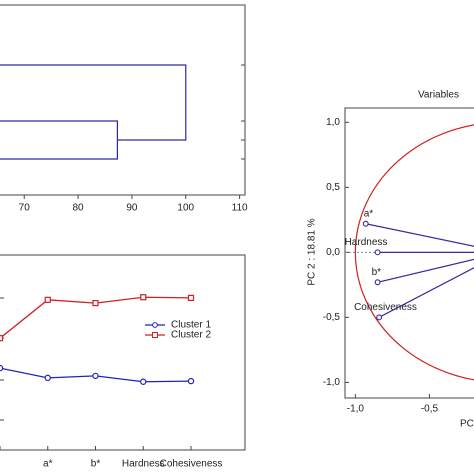  I want to click on y-axis-label: PC 2 : 18.81 %, so click(312, 251).